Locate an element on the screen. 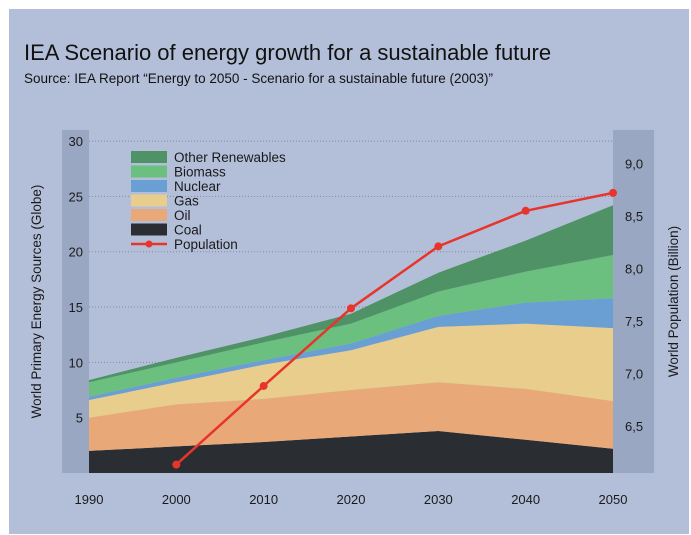  y2-tick-label: 8,0 is located at coordinates (634, 268).